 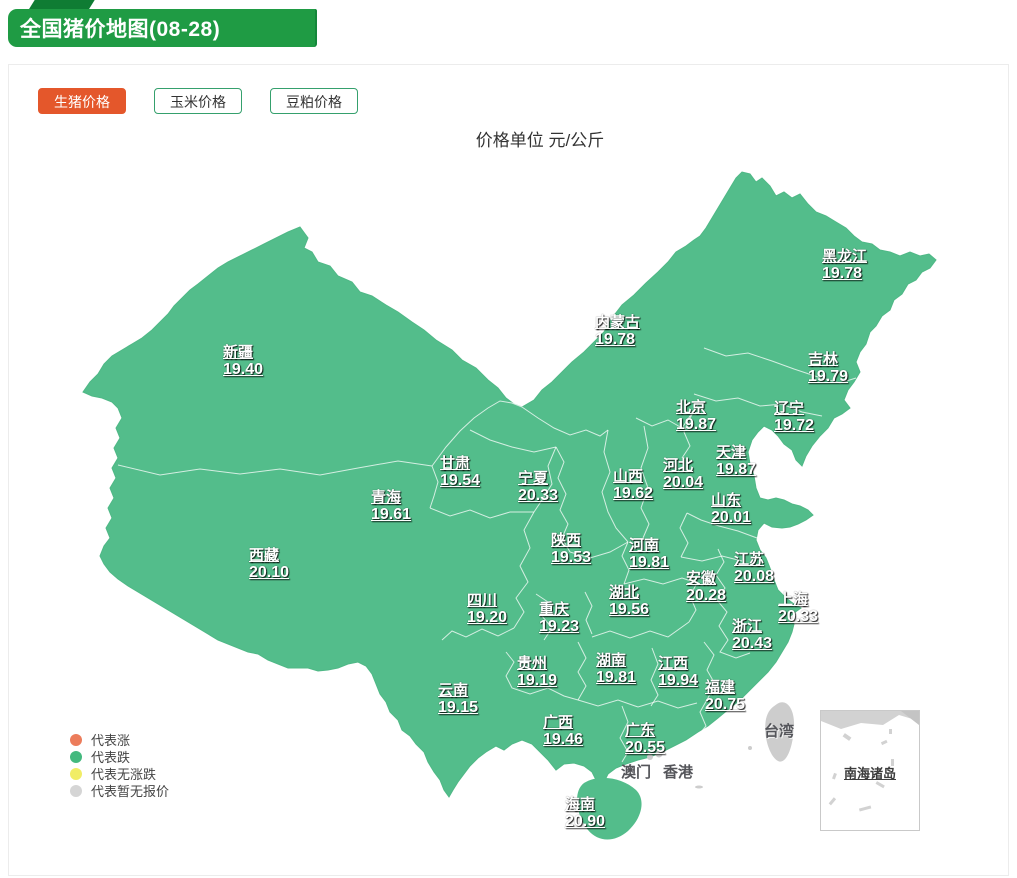 What do you see at coordinates (243, 369) in the screenshot?
I see `province-price: 19.40` at bounding box center [243, 369].